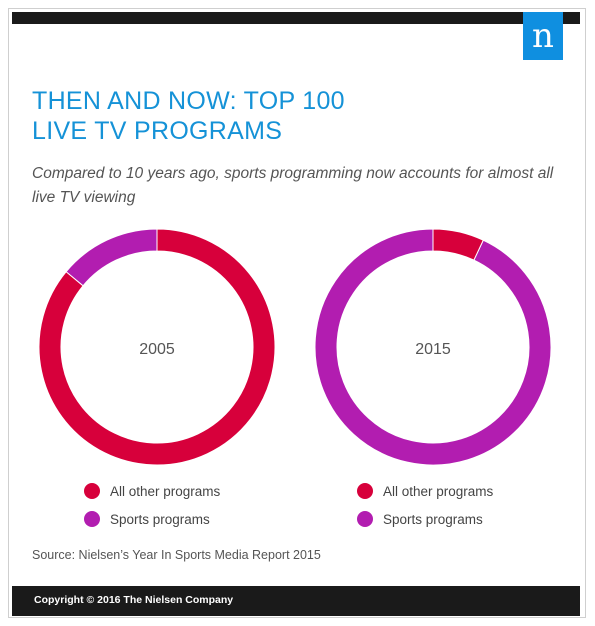  What do you see at coordinates (157, 131) in the screenshot?
I see `title-line-2: LIVE TV PROGRAMS` at bounding box center [157, 131].